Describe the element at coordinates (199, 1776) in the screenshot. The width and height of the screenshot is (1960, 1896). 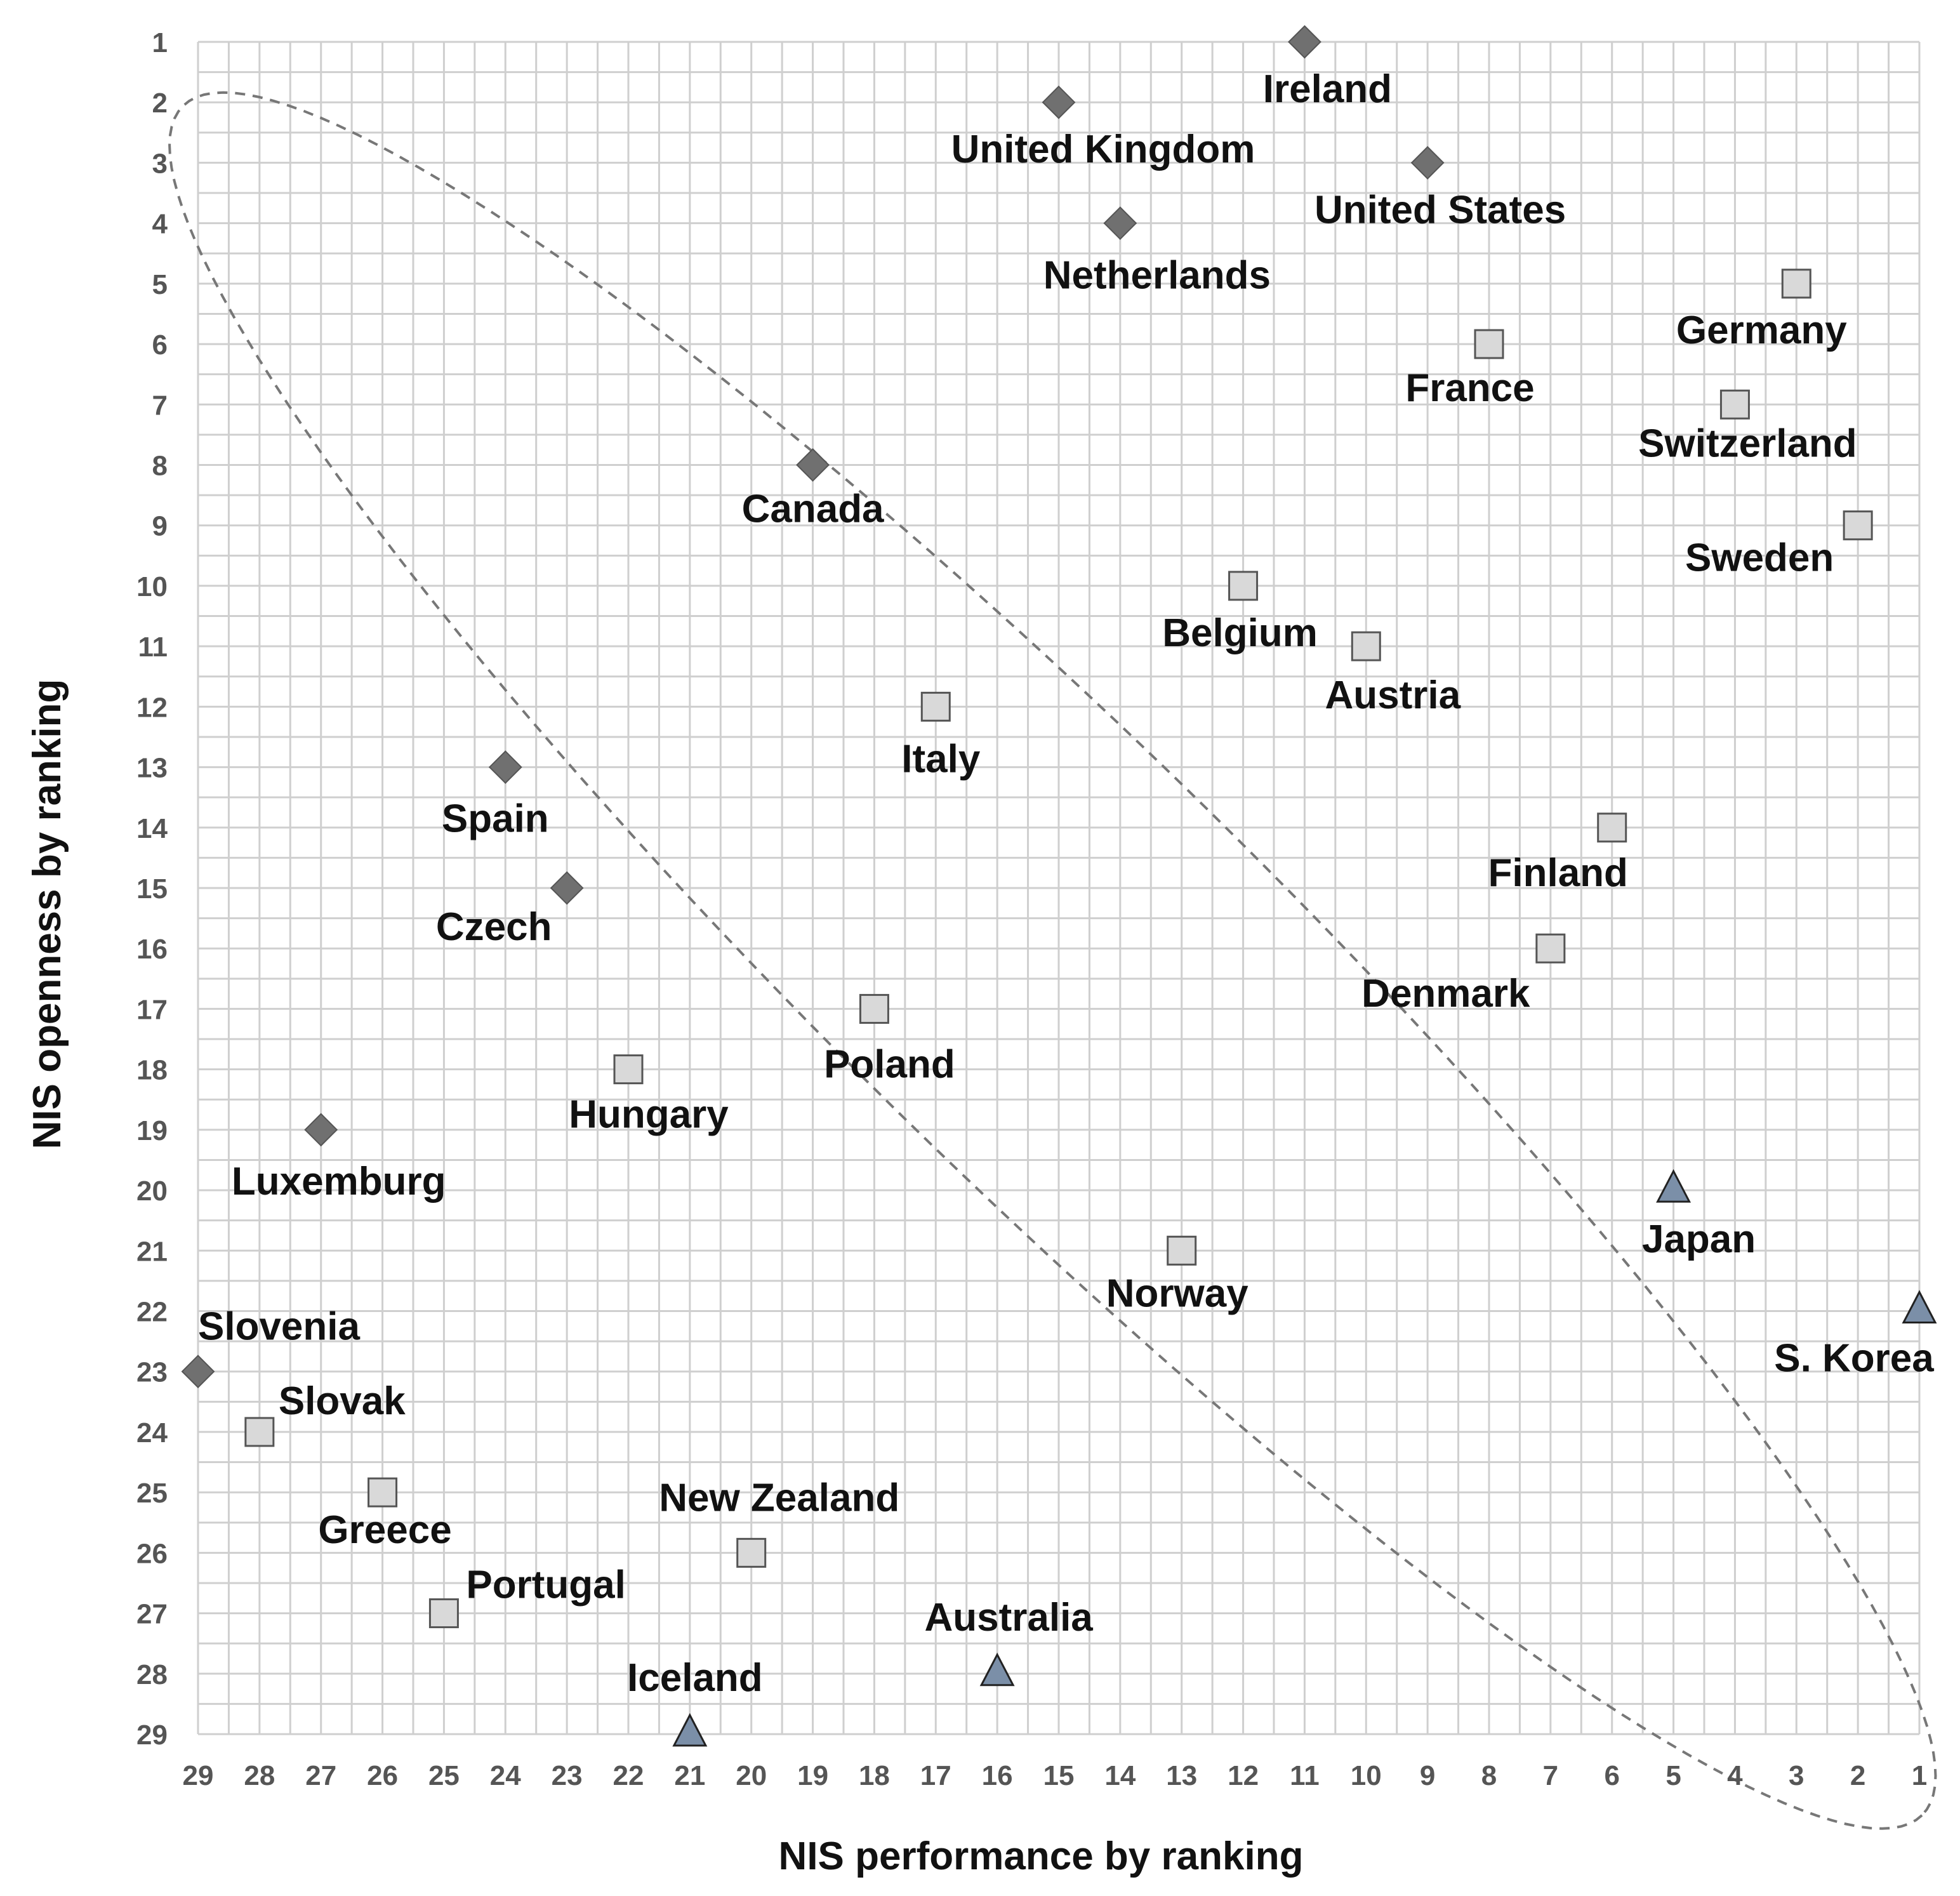
I see `x-tick-label: 29` at that location.